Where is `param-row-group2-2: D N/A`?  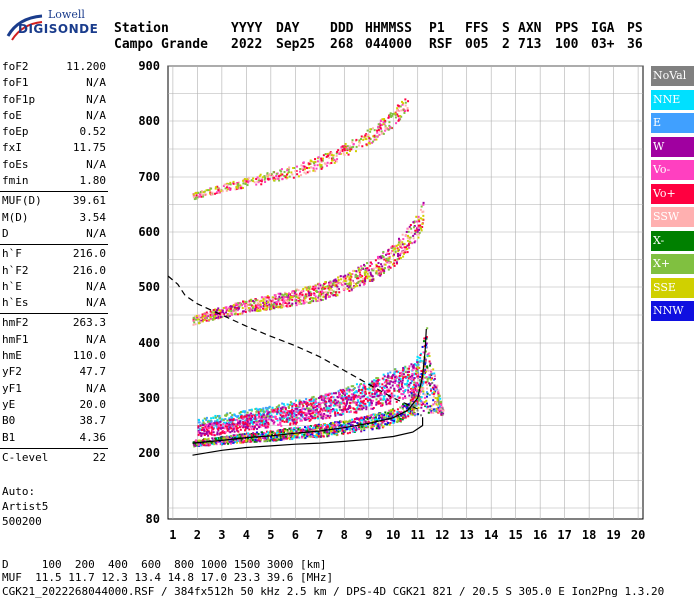 param-row-group2-2: D N/A is located at coordinates (54, 235).